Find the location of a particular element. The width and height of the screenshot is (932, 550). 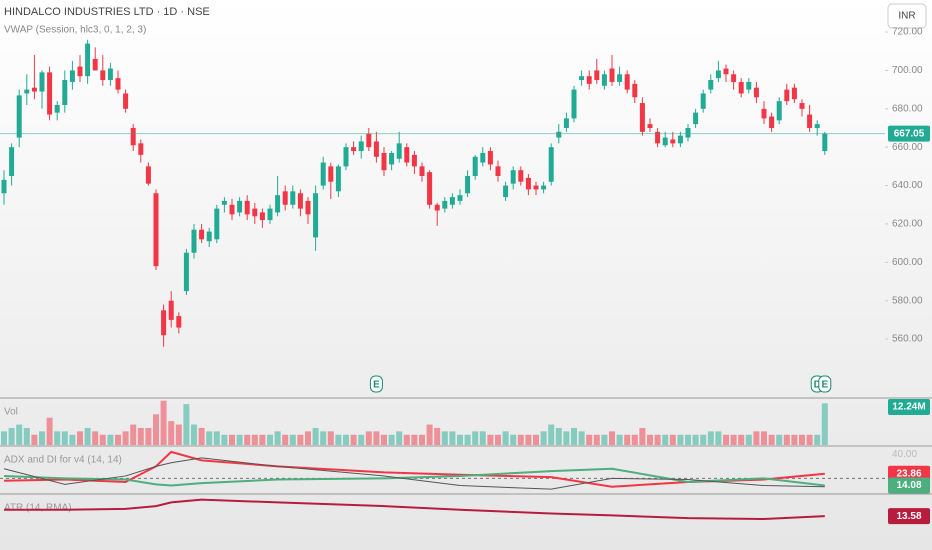

currency: INR is located at coordinates (906, 16).